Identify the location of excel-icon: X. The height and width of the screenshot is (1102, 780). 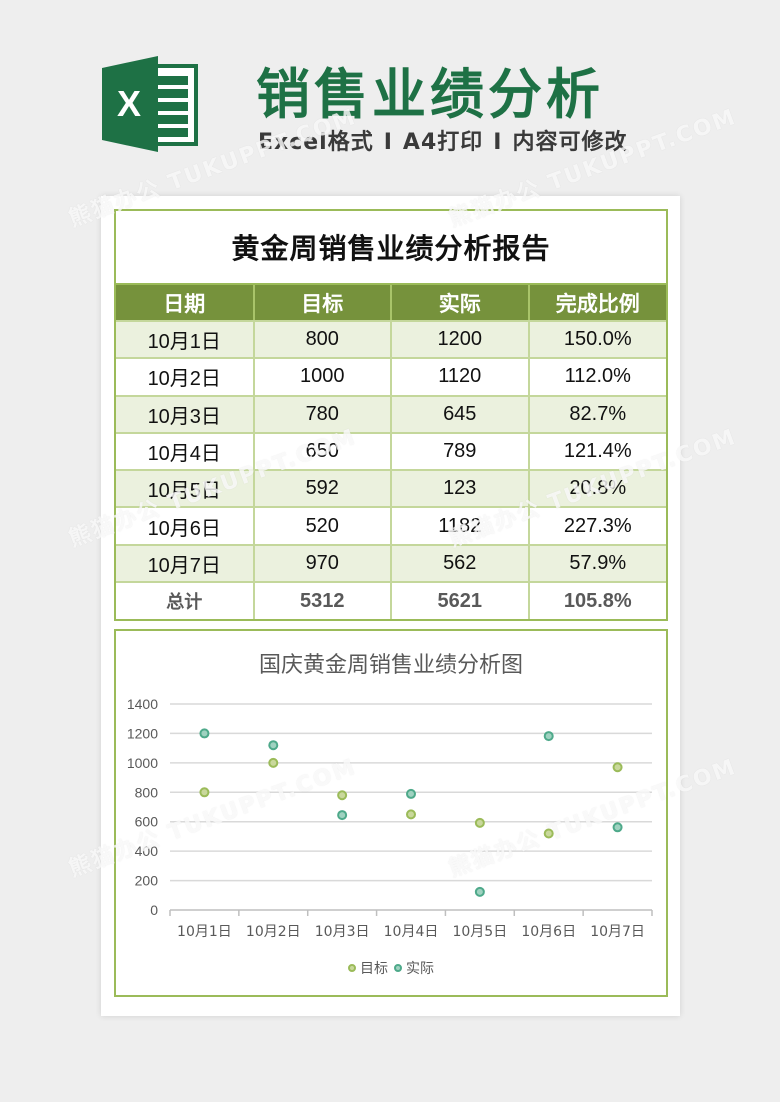
(150, 104).